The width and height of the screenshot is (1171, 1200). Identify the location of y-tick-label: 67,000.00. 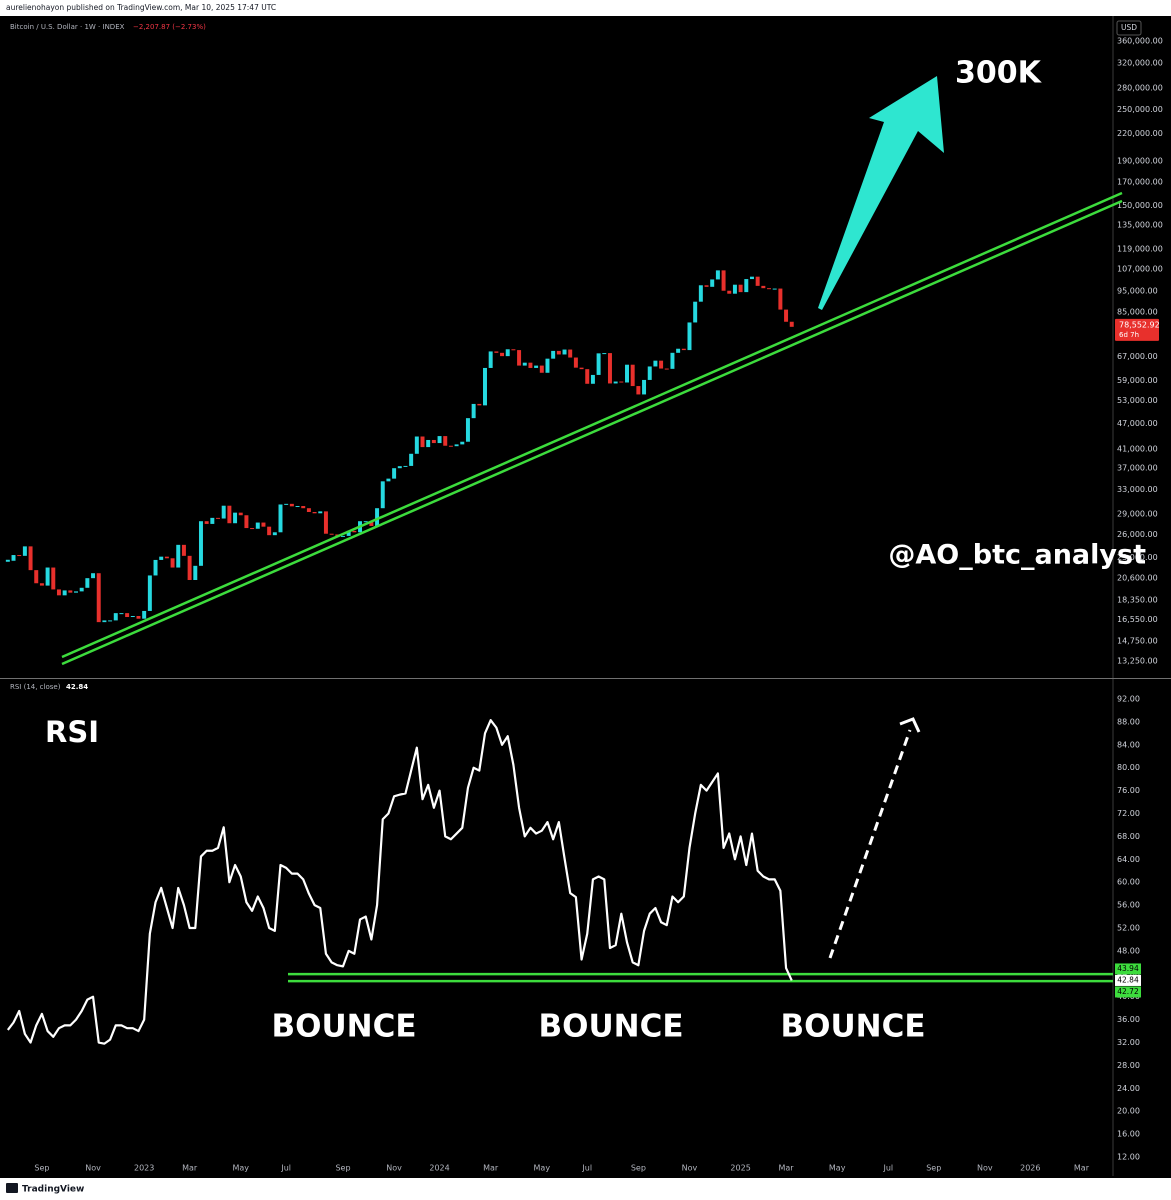
(1137, 356).